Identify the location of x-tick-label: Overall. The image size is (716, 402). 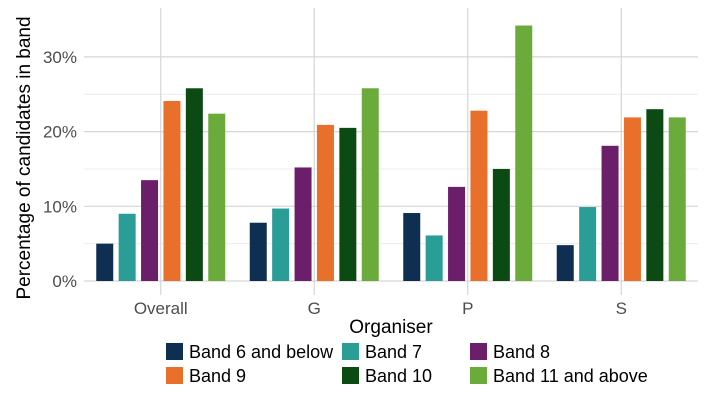
(161, 308).